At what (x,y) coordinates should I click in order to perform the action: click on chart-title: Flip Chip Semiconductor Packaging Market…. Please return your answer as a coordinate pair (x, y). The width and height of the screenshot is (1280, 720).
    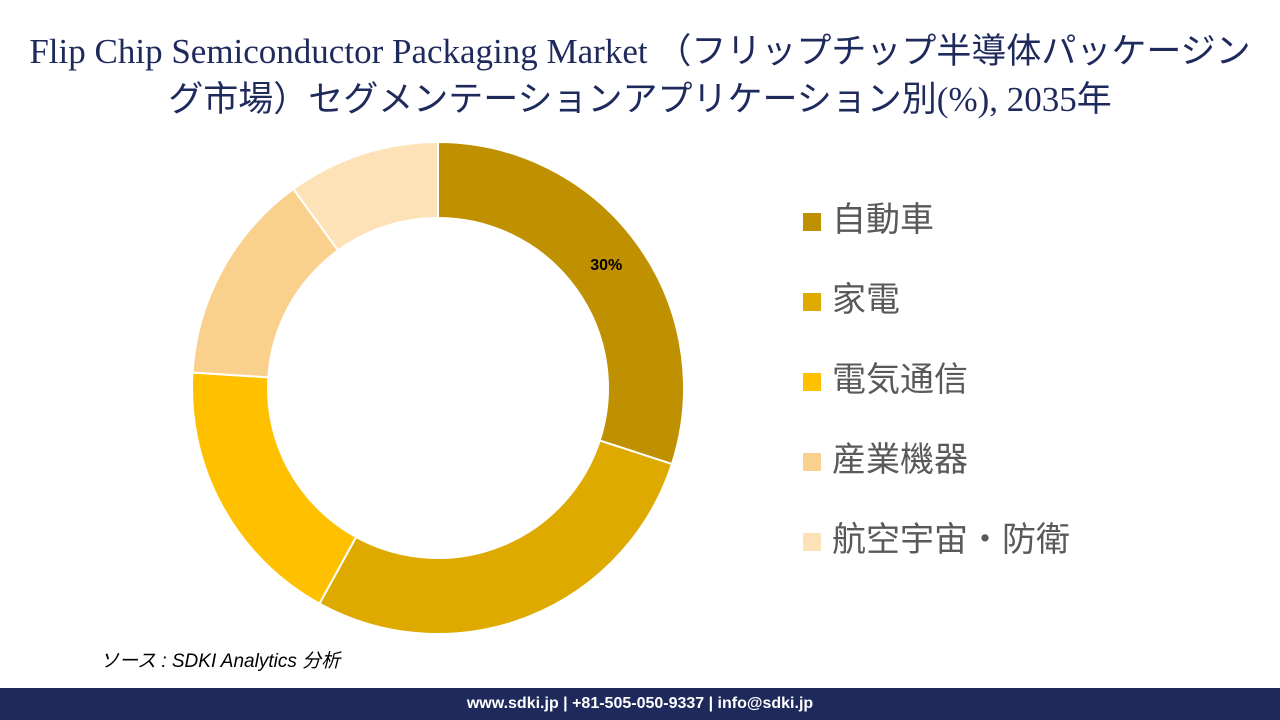
    Looking at the image, I should click on (640, 75).